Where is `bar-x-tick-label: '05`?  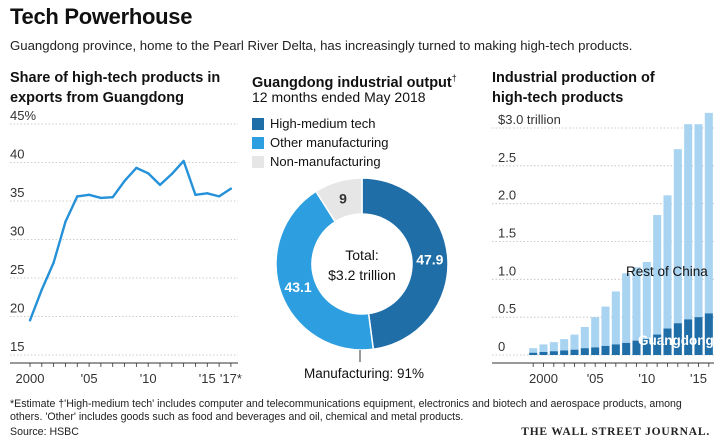
bar-x-tick-label: '05 is located at coordinates (595, 378).